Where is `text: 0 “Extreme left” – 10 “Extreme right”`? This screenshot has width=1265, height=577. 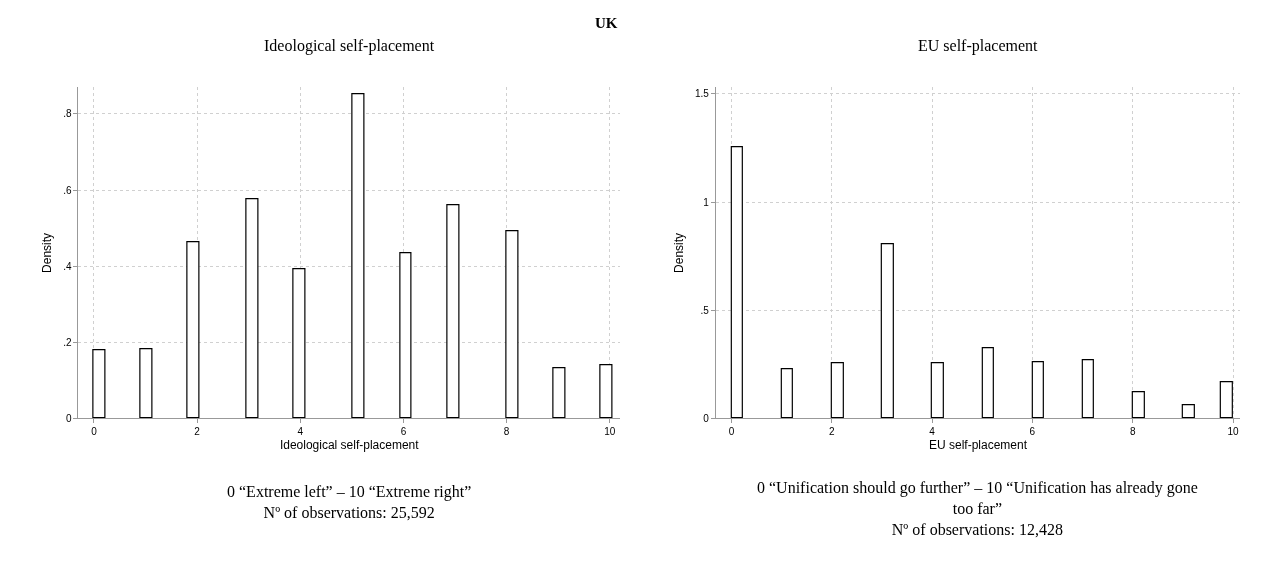 text: 0 “Extreme left” – 10 “Extreme right” is located at coordinates (349, 492).